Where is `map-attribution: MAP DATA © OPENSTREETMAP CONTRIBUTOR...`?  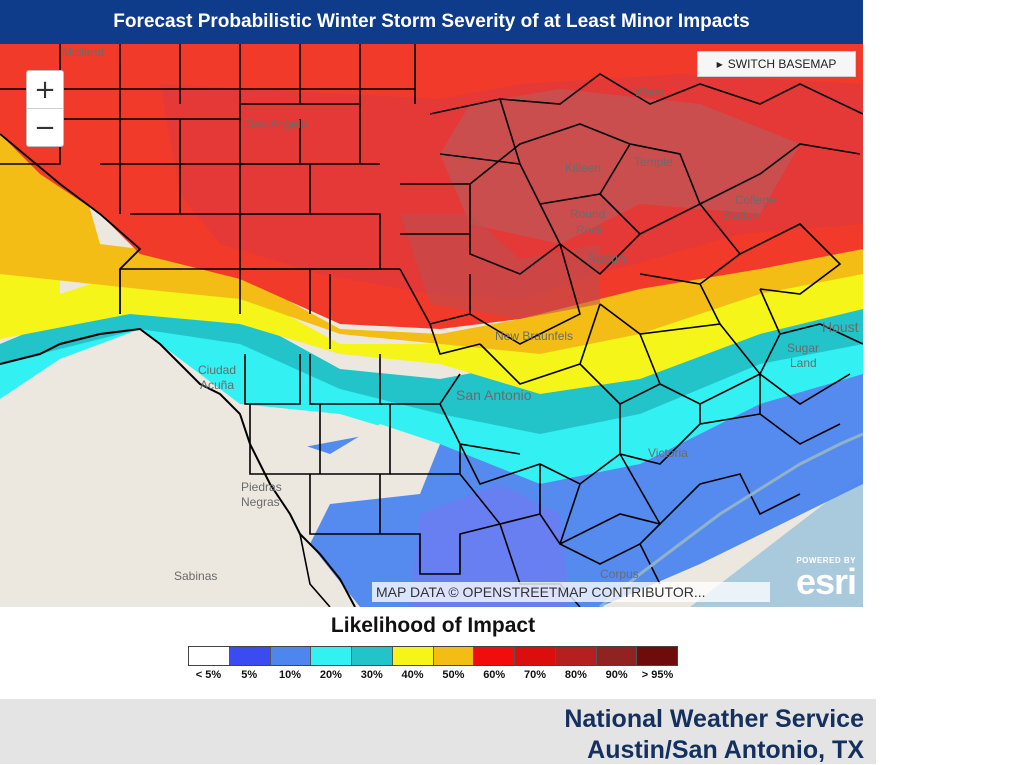 map-attribution: MAP DATA © OPENSTREETMAP CONTRIBUTOR... is located at coordinates (571, 592).